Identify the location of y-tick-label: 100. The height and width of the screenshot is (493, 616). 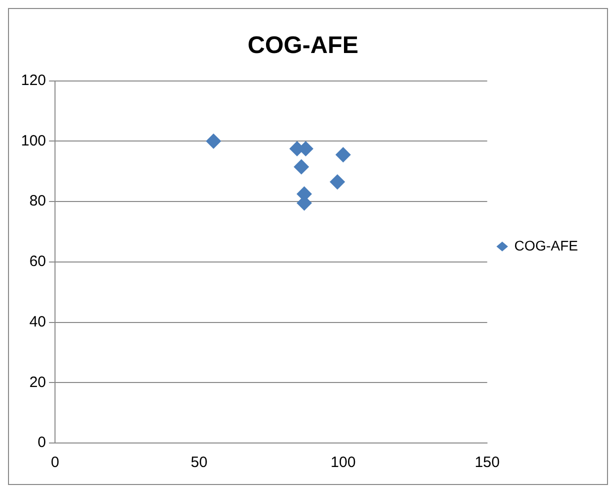
(33, 141).